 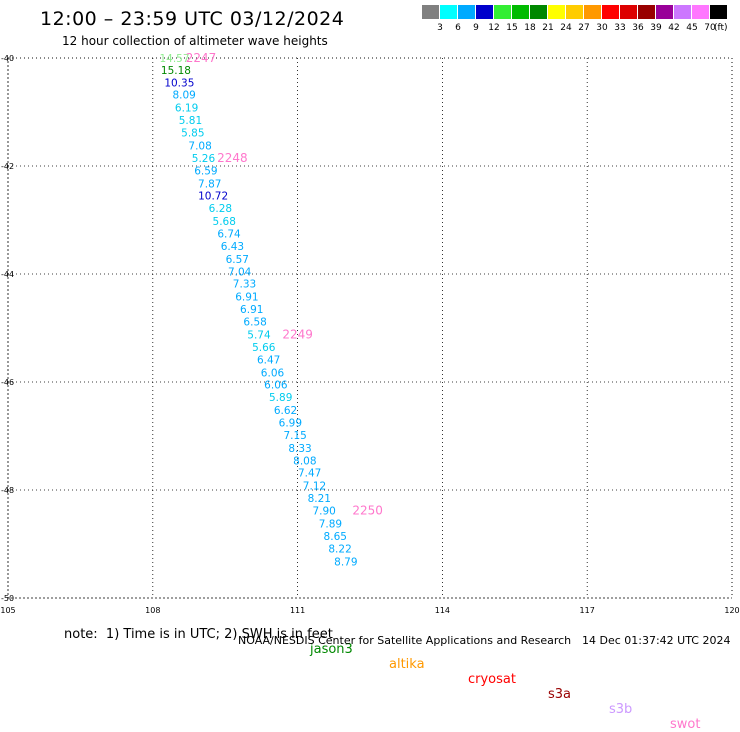 I want to click on swh-value-label: 5.66, so click(x=264, y=348).